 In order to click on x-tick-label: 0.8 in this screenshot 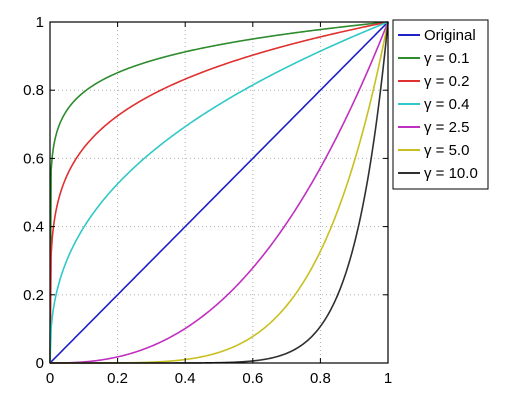, I will do `click(320, 378)`.